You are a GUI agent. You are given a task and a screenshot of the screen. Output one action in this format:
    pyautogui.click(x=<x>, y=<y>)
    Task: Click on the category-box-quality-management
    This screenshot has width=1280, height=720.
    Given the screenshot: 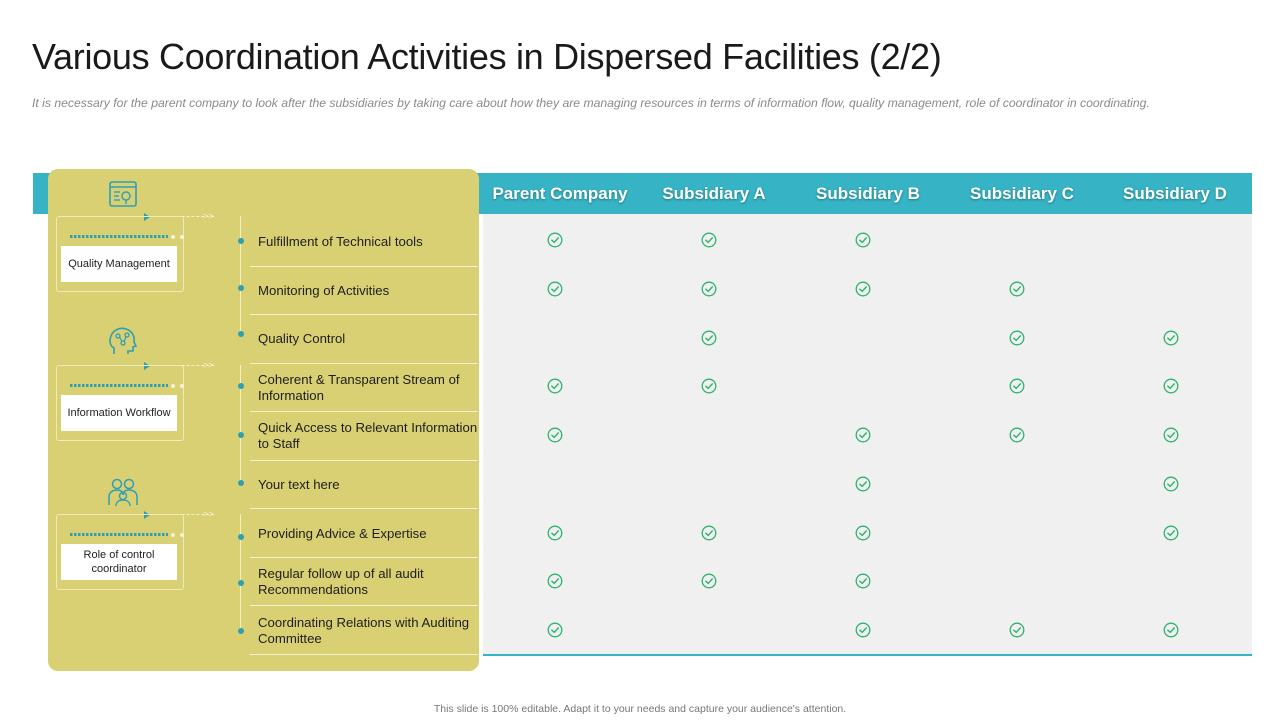 What is the action you would take?
    pyautogui.click(x=120, y=254)
    